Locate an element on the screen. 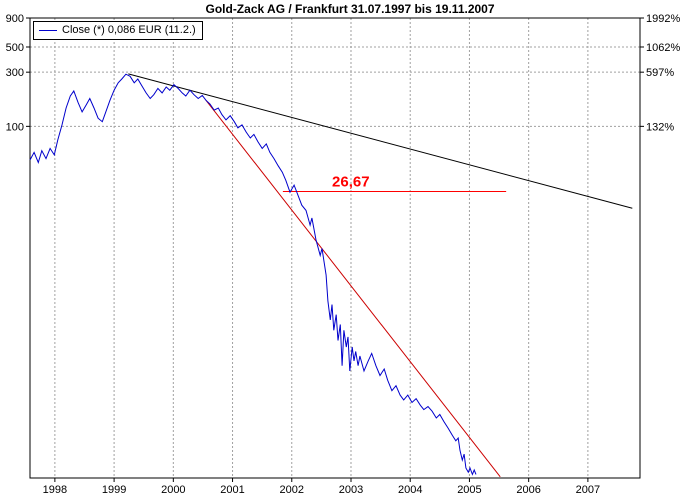 The image size is (700, 500). x-axis-label: 2005 is located at coordinates (469, 490).